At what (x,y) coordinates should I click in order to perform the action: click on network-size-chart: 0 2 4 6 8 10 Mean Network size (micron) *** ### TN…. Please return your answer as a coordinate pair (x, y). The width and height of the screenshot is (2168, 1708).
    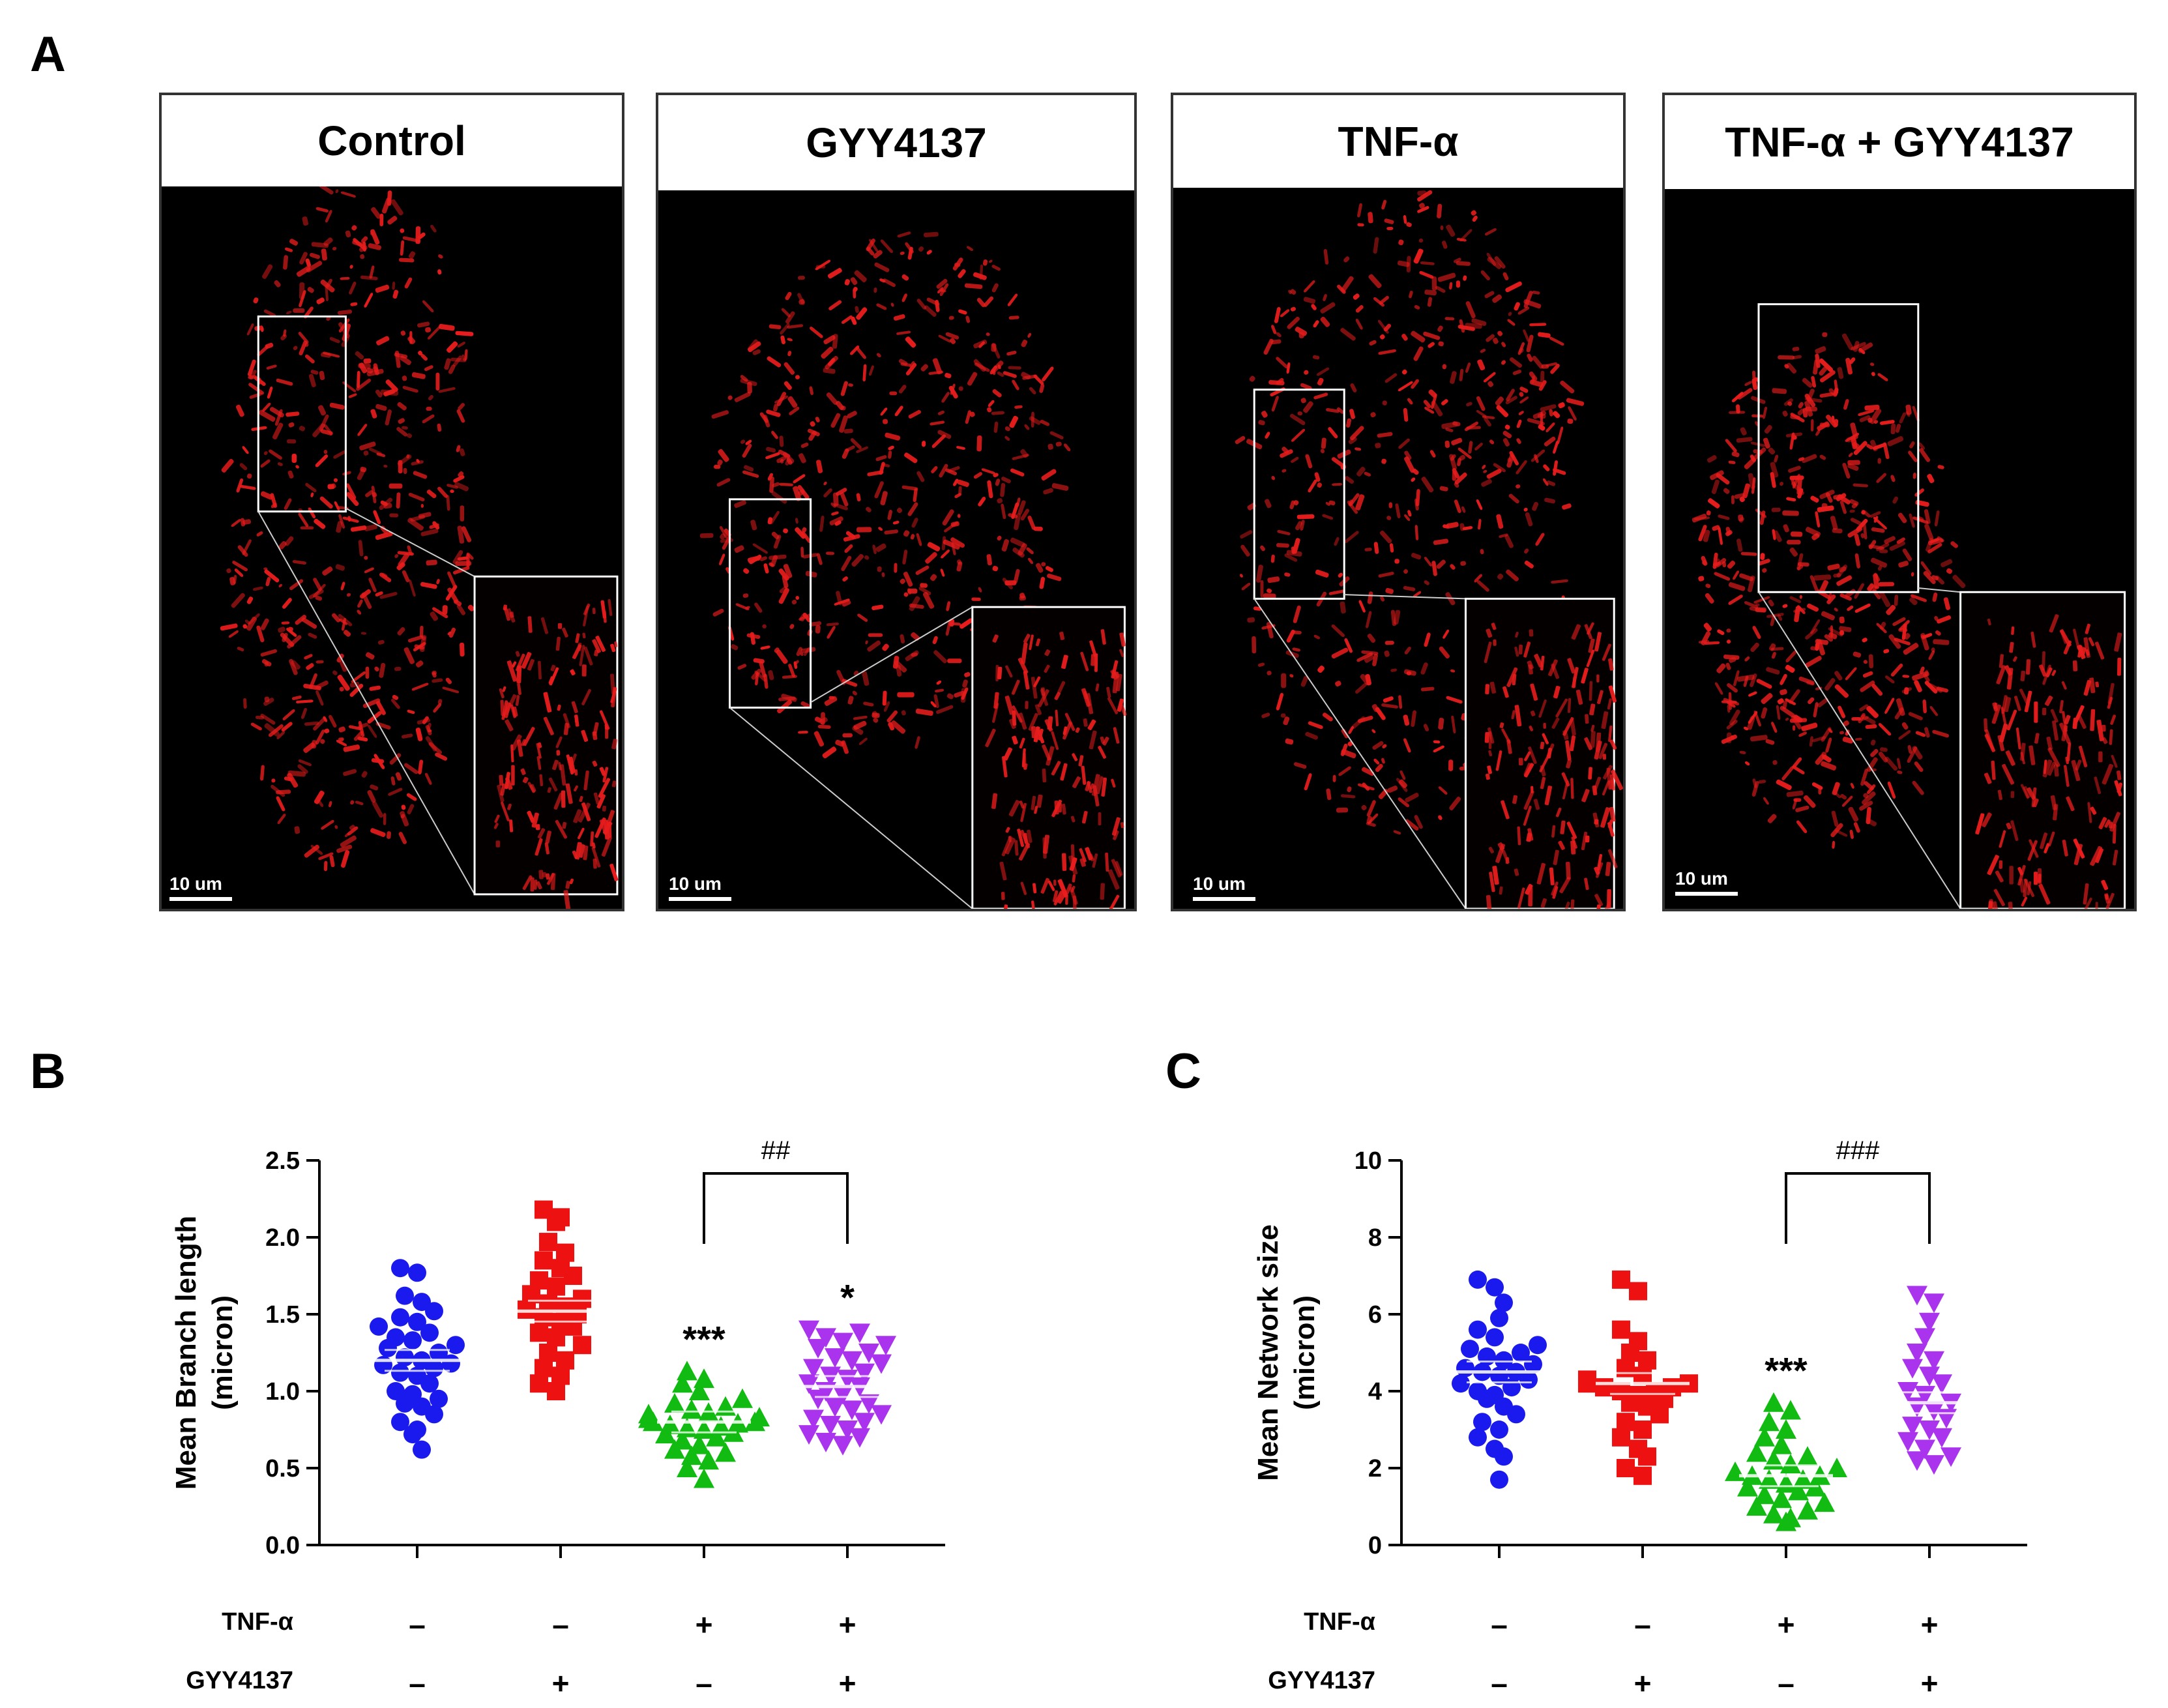
    Looking at the image, I should click on (1639, 1418).